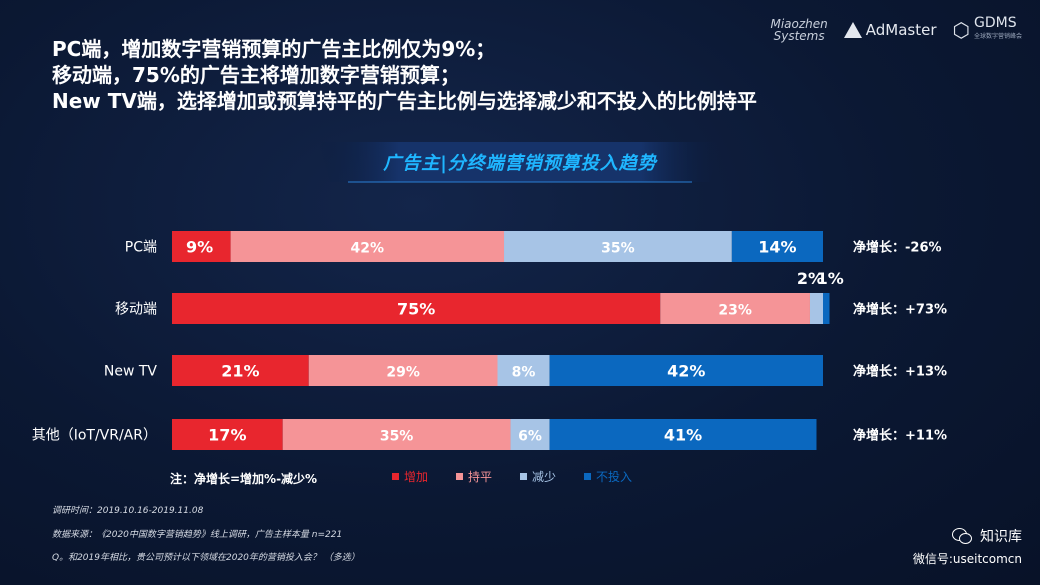 The image size is (1040, 585). I want to click on brand-wechat-id: 微信号:useitcomcn, so click(967, 559).